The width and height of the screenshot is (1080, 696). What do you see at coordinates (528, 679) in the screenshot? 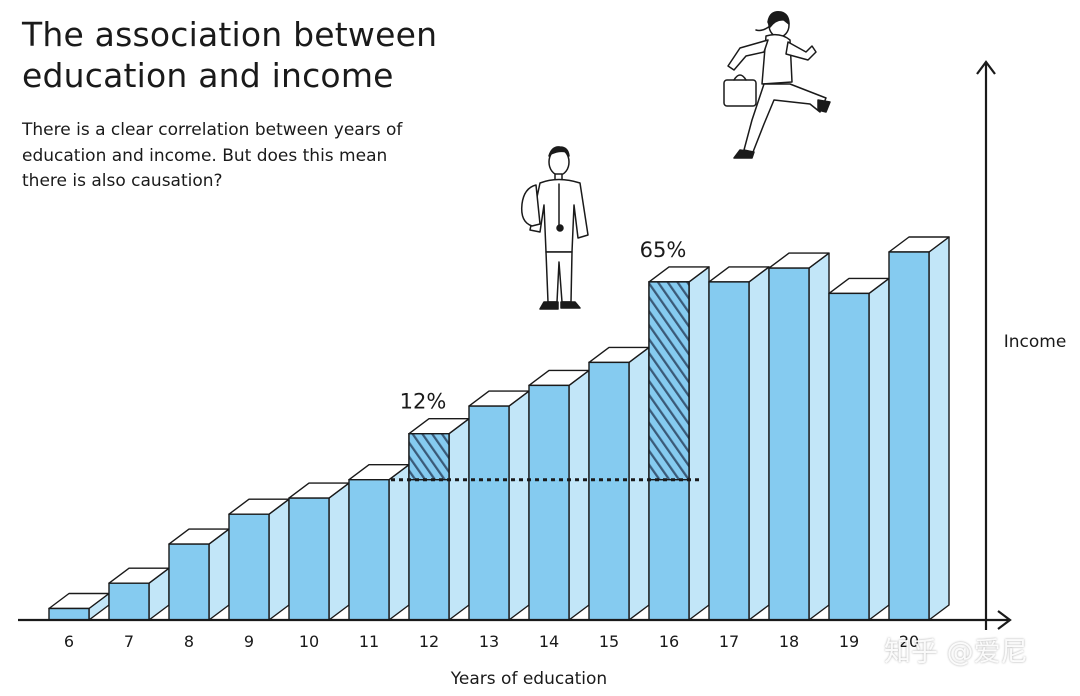
I see `x-axis-label: Years of education` at bounding box center [528, 679].